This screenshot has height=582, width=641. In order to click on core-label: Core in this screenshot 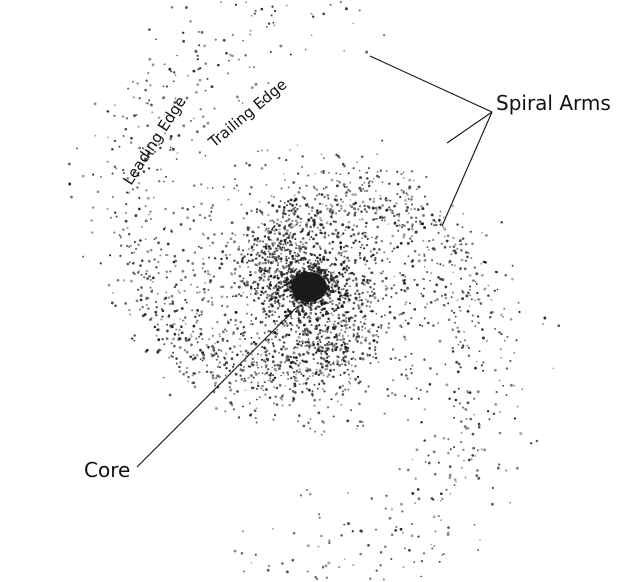, I will do `click(107, 470)`.